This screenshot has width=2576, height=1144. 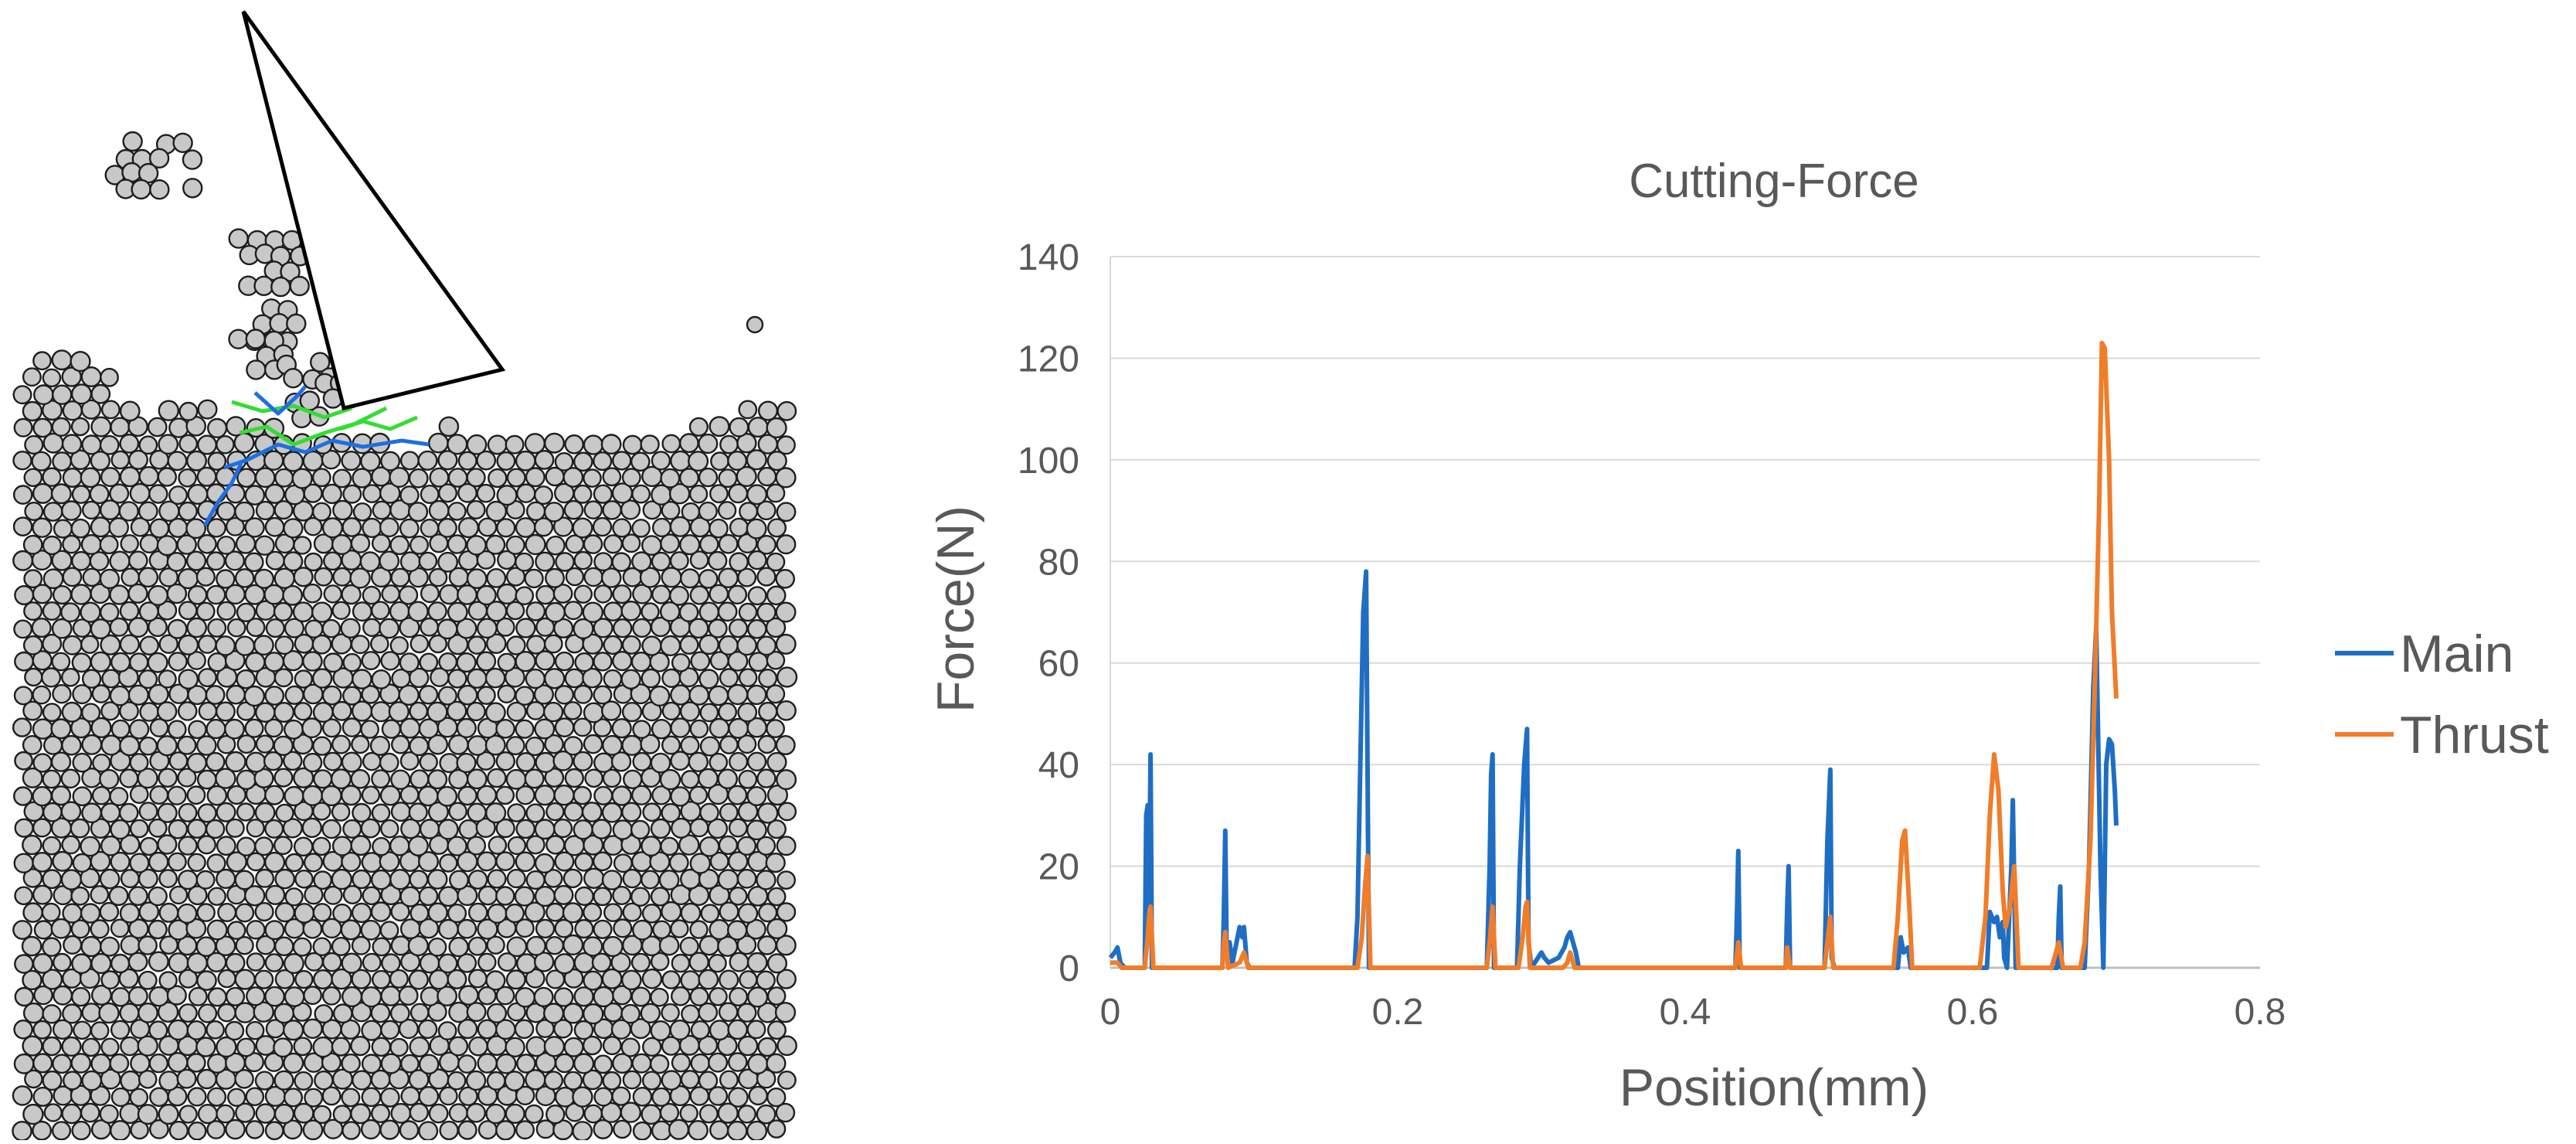 I want to click on chip-particle, so click(x=755, y=324).